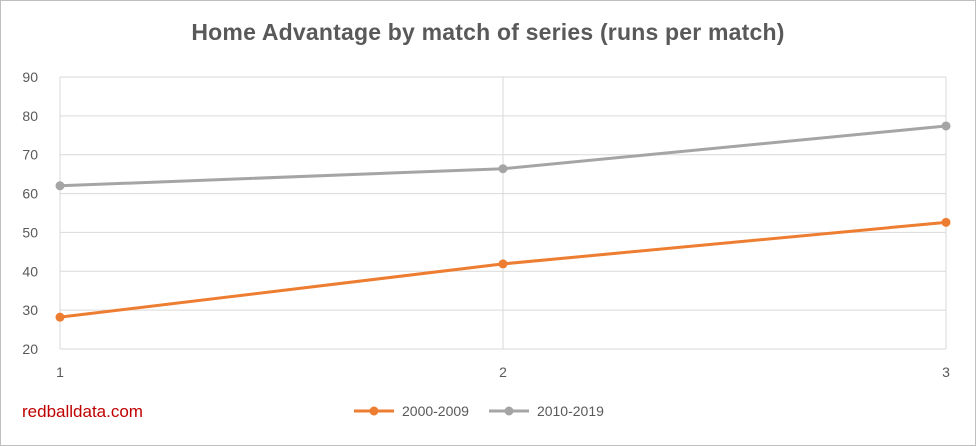 The height and width of the screenshot is (446, 976). I want to click on legend-item-1: 2010-2019, so click(545, 411).